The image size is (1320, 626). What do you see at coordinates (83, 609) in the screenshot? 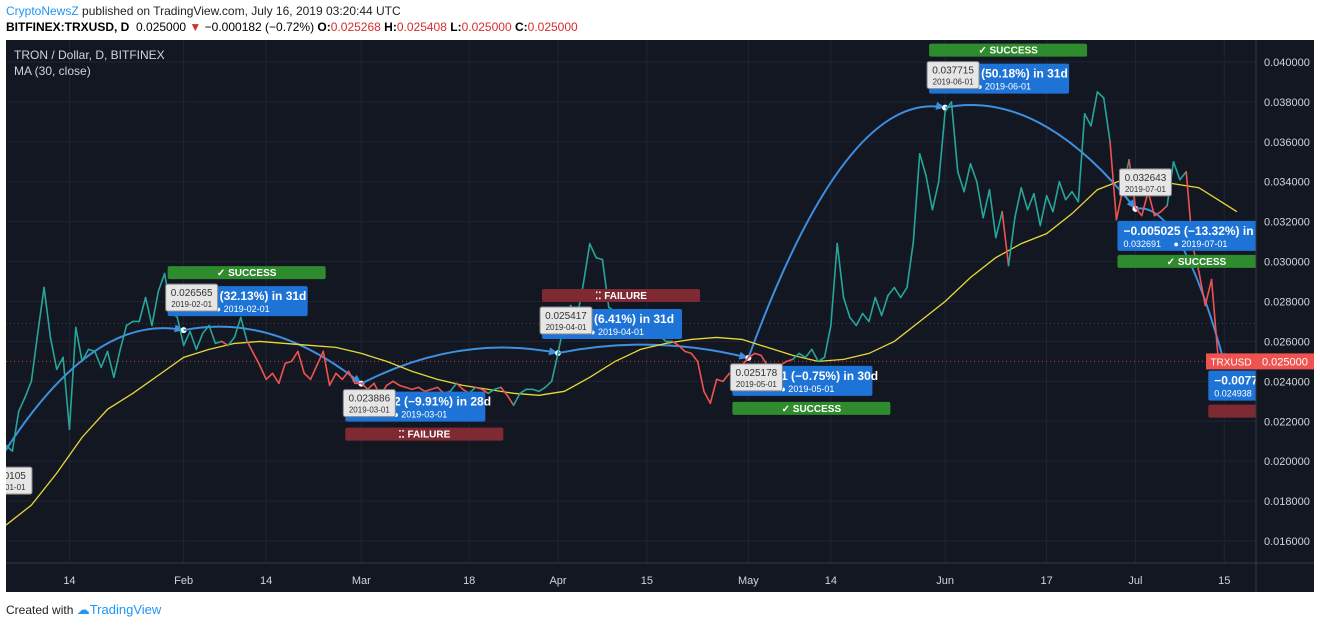
I see `tradingview-logo-icon: ☁` at bounding box center [83, 609].